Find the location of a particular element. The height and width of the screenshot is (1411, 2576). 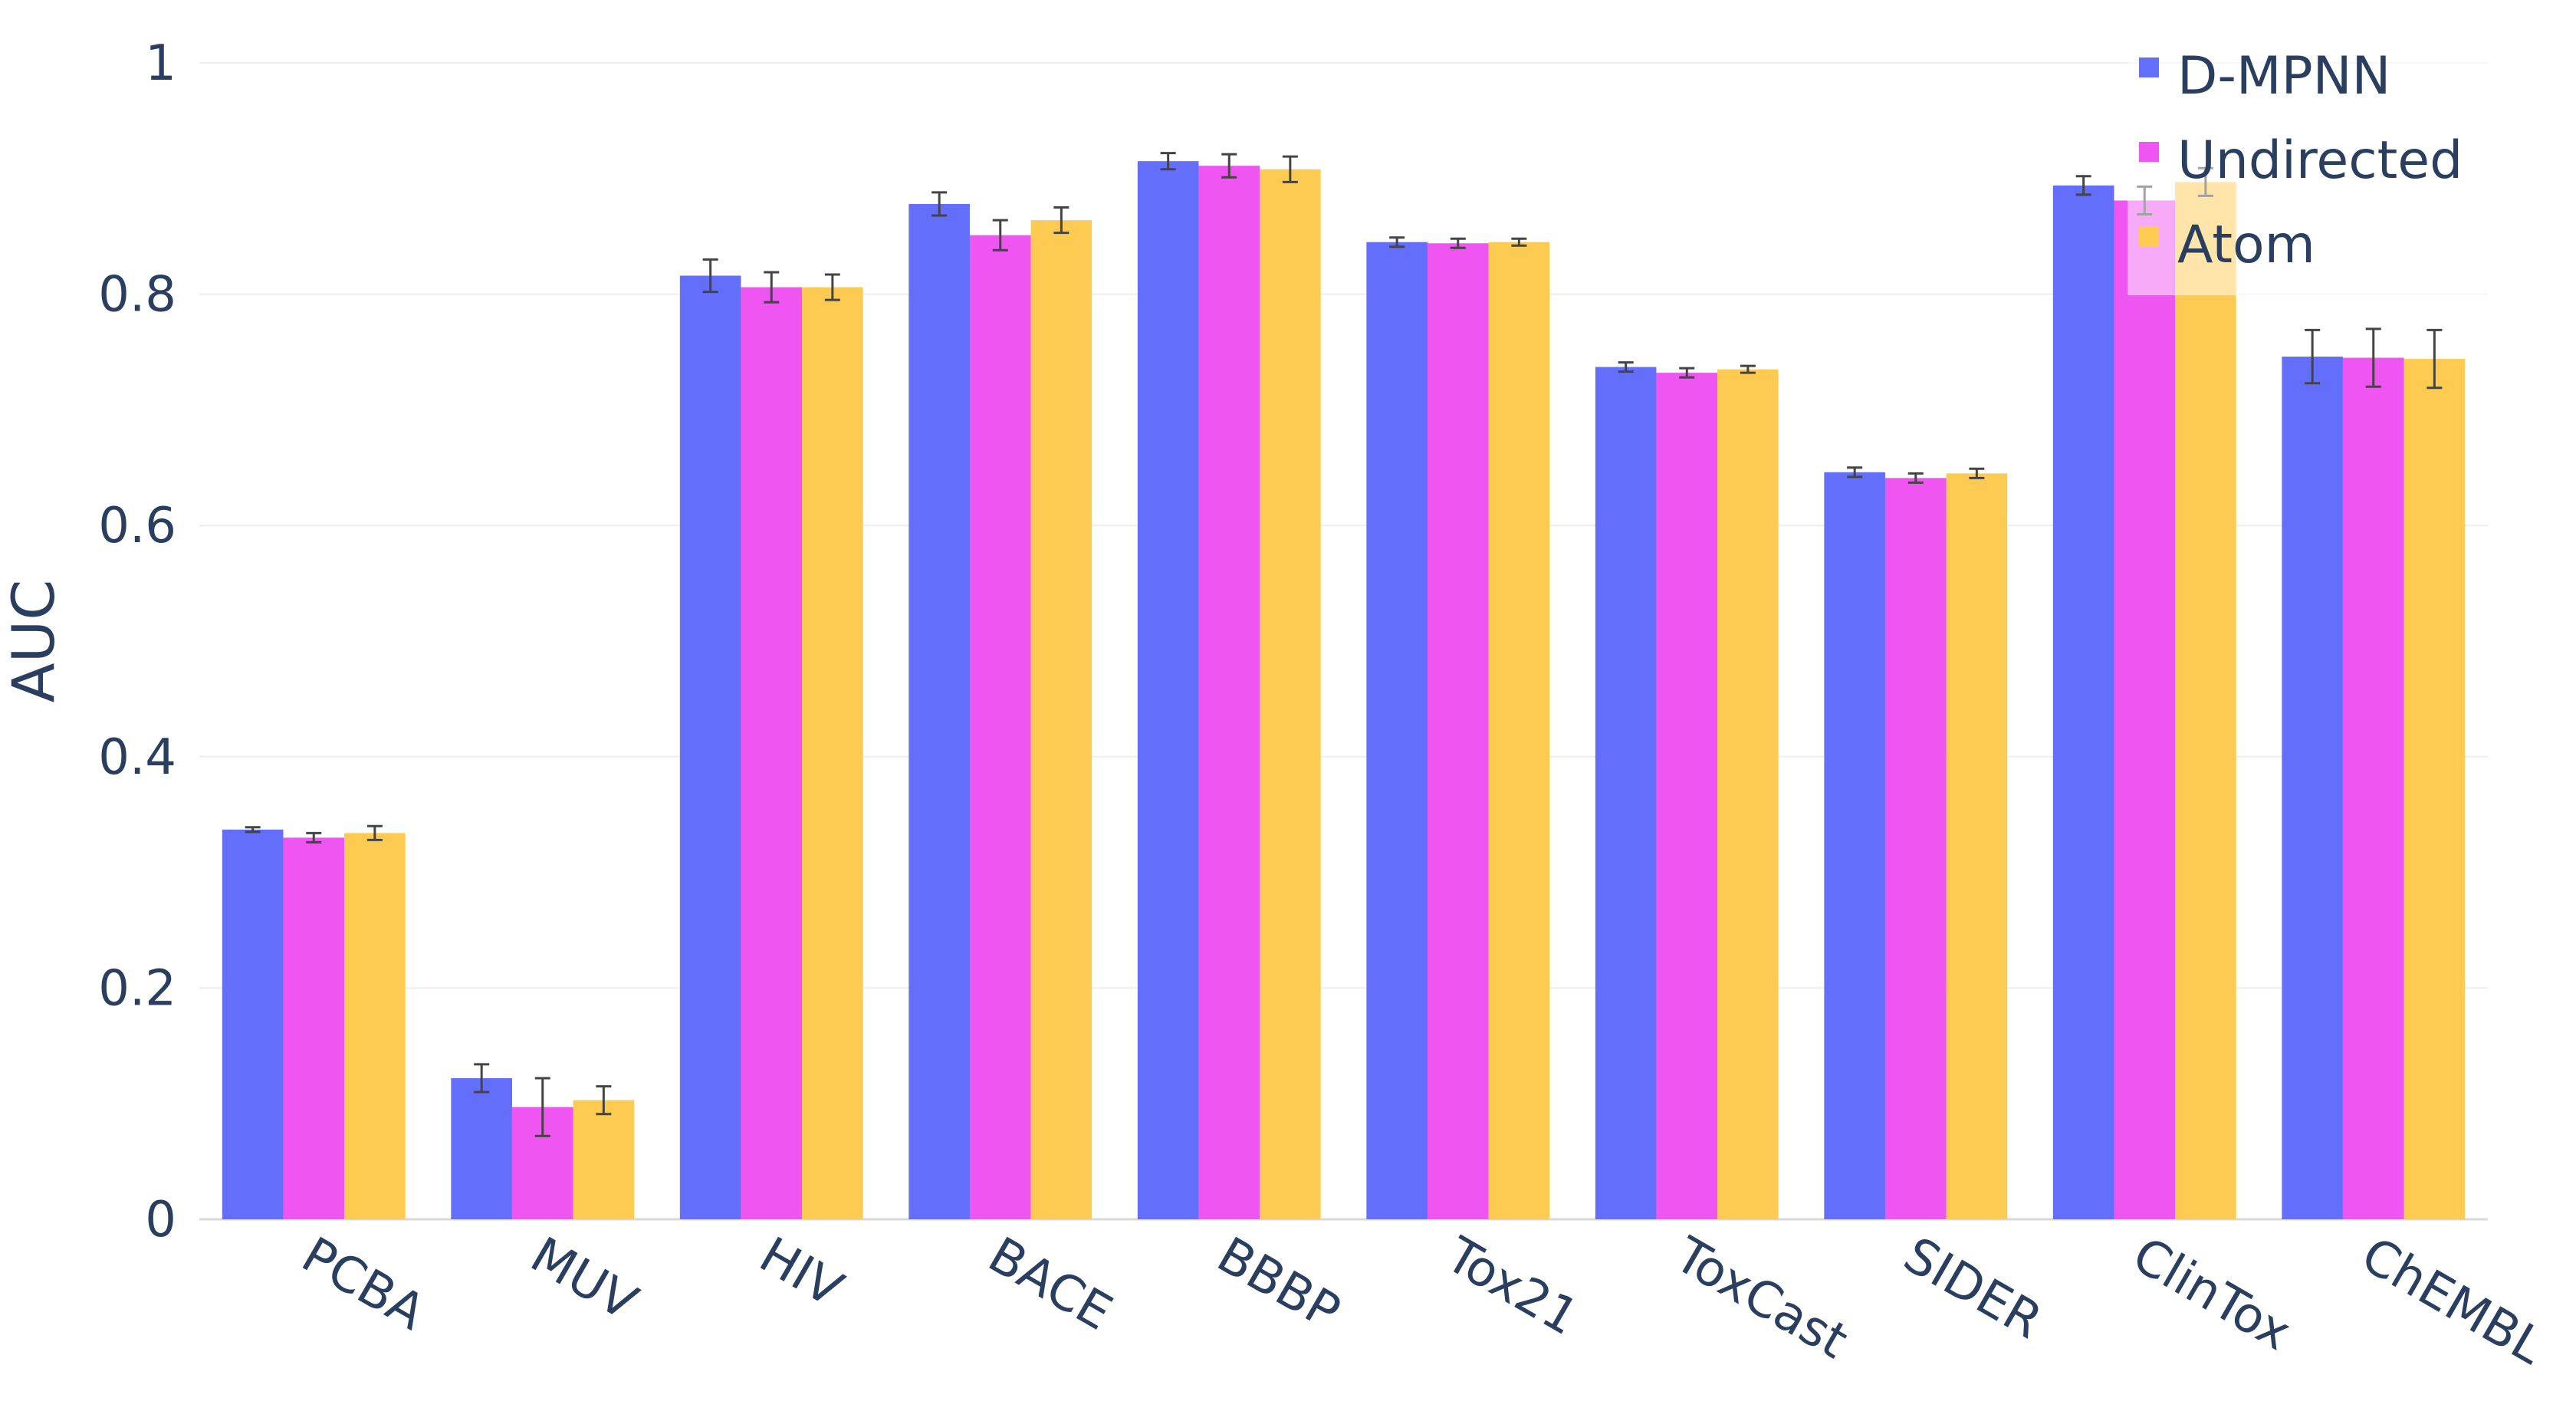

legend-item: D-MPNN is located at coordinates (2264, 77).